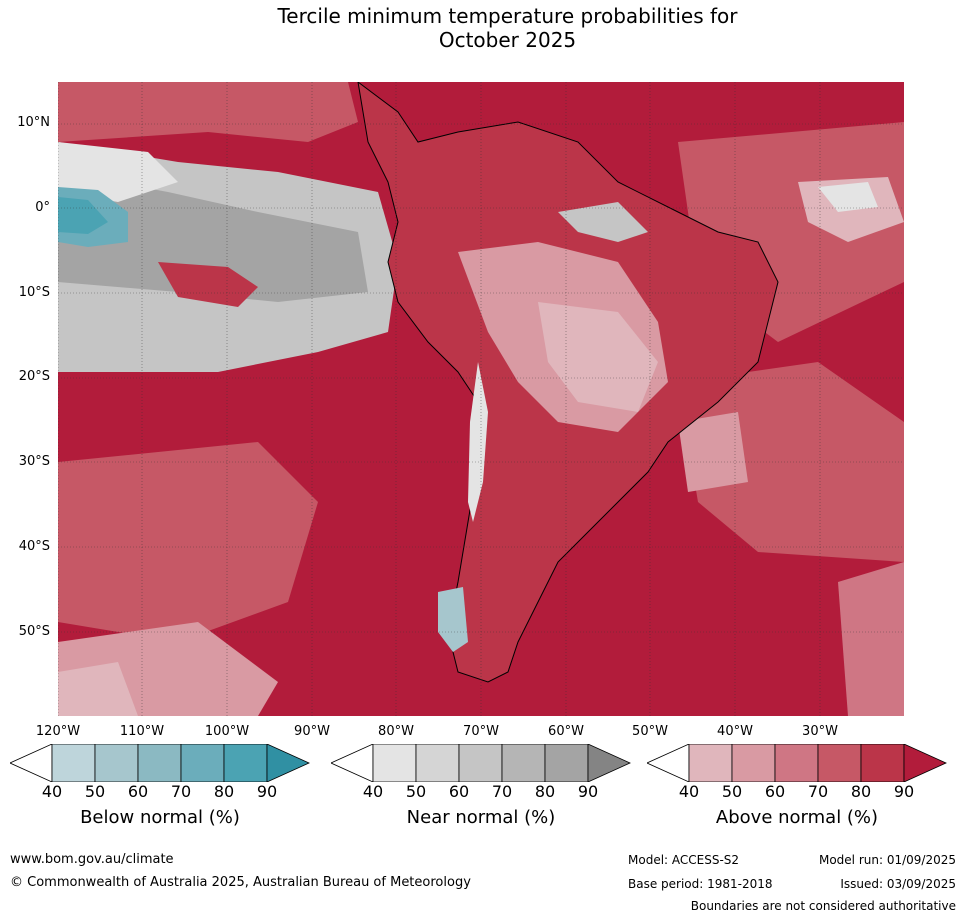 Image resolution: width=965 pixels, height=919 pixels. I want to click on zone-far-southwest, so click(98, 689).